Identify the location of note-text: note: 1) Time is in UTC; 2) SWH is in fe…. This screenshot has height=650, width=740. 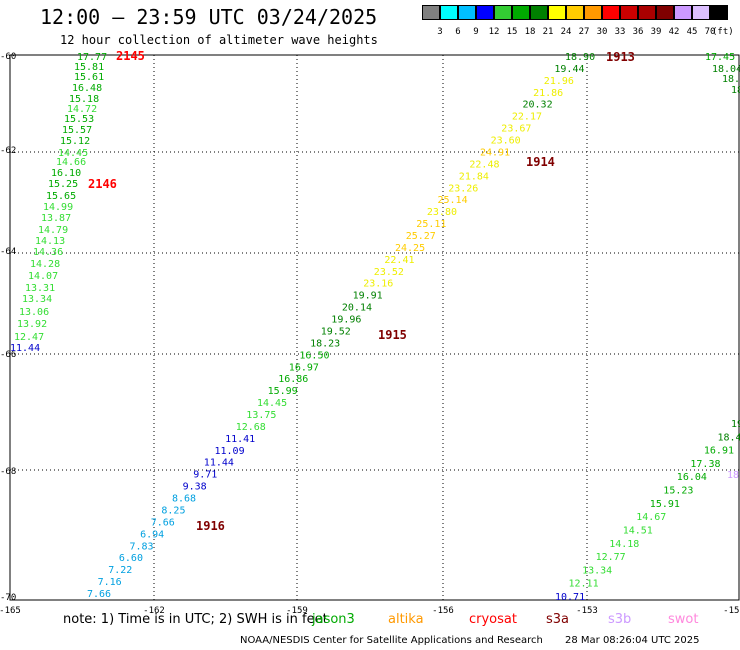
(195, 619).